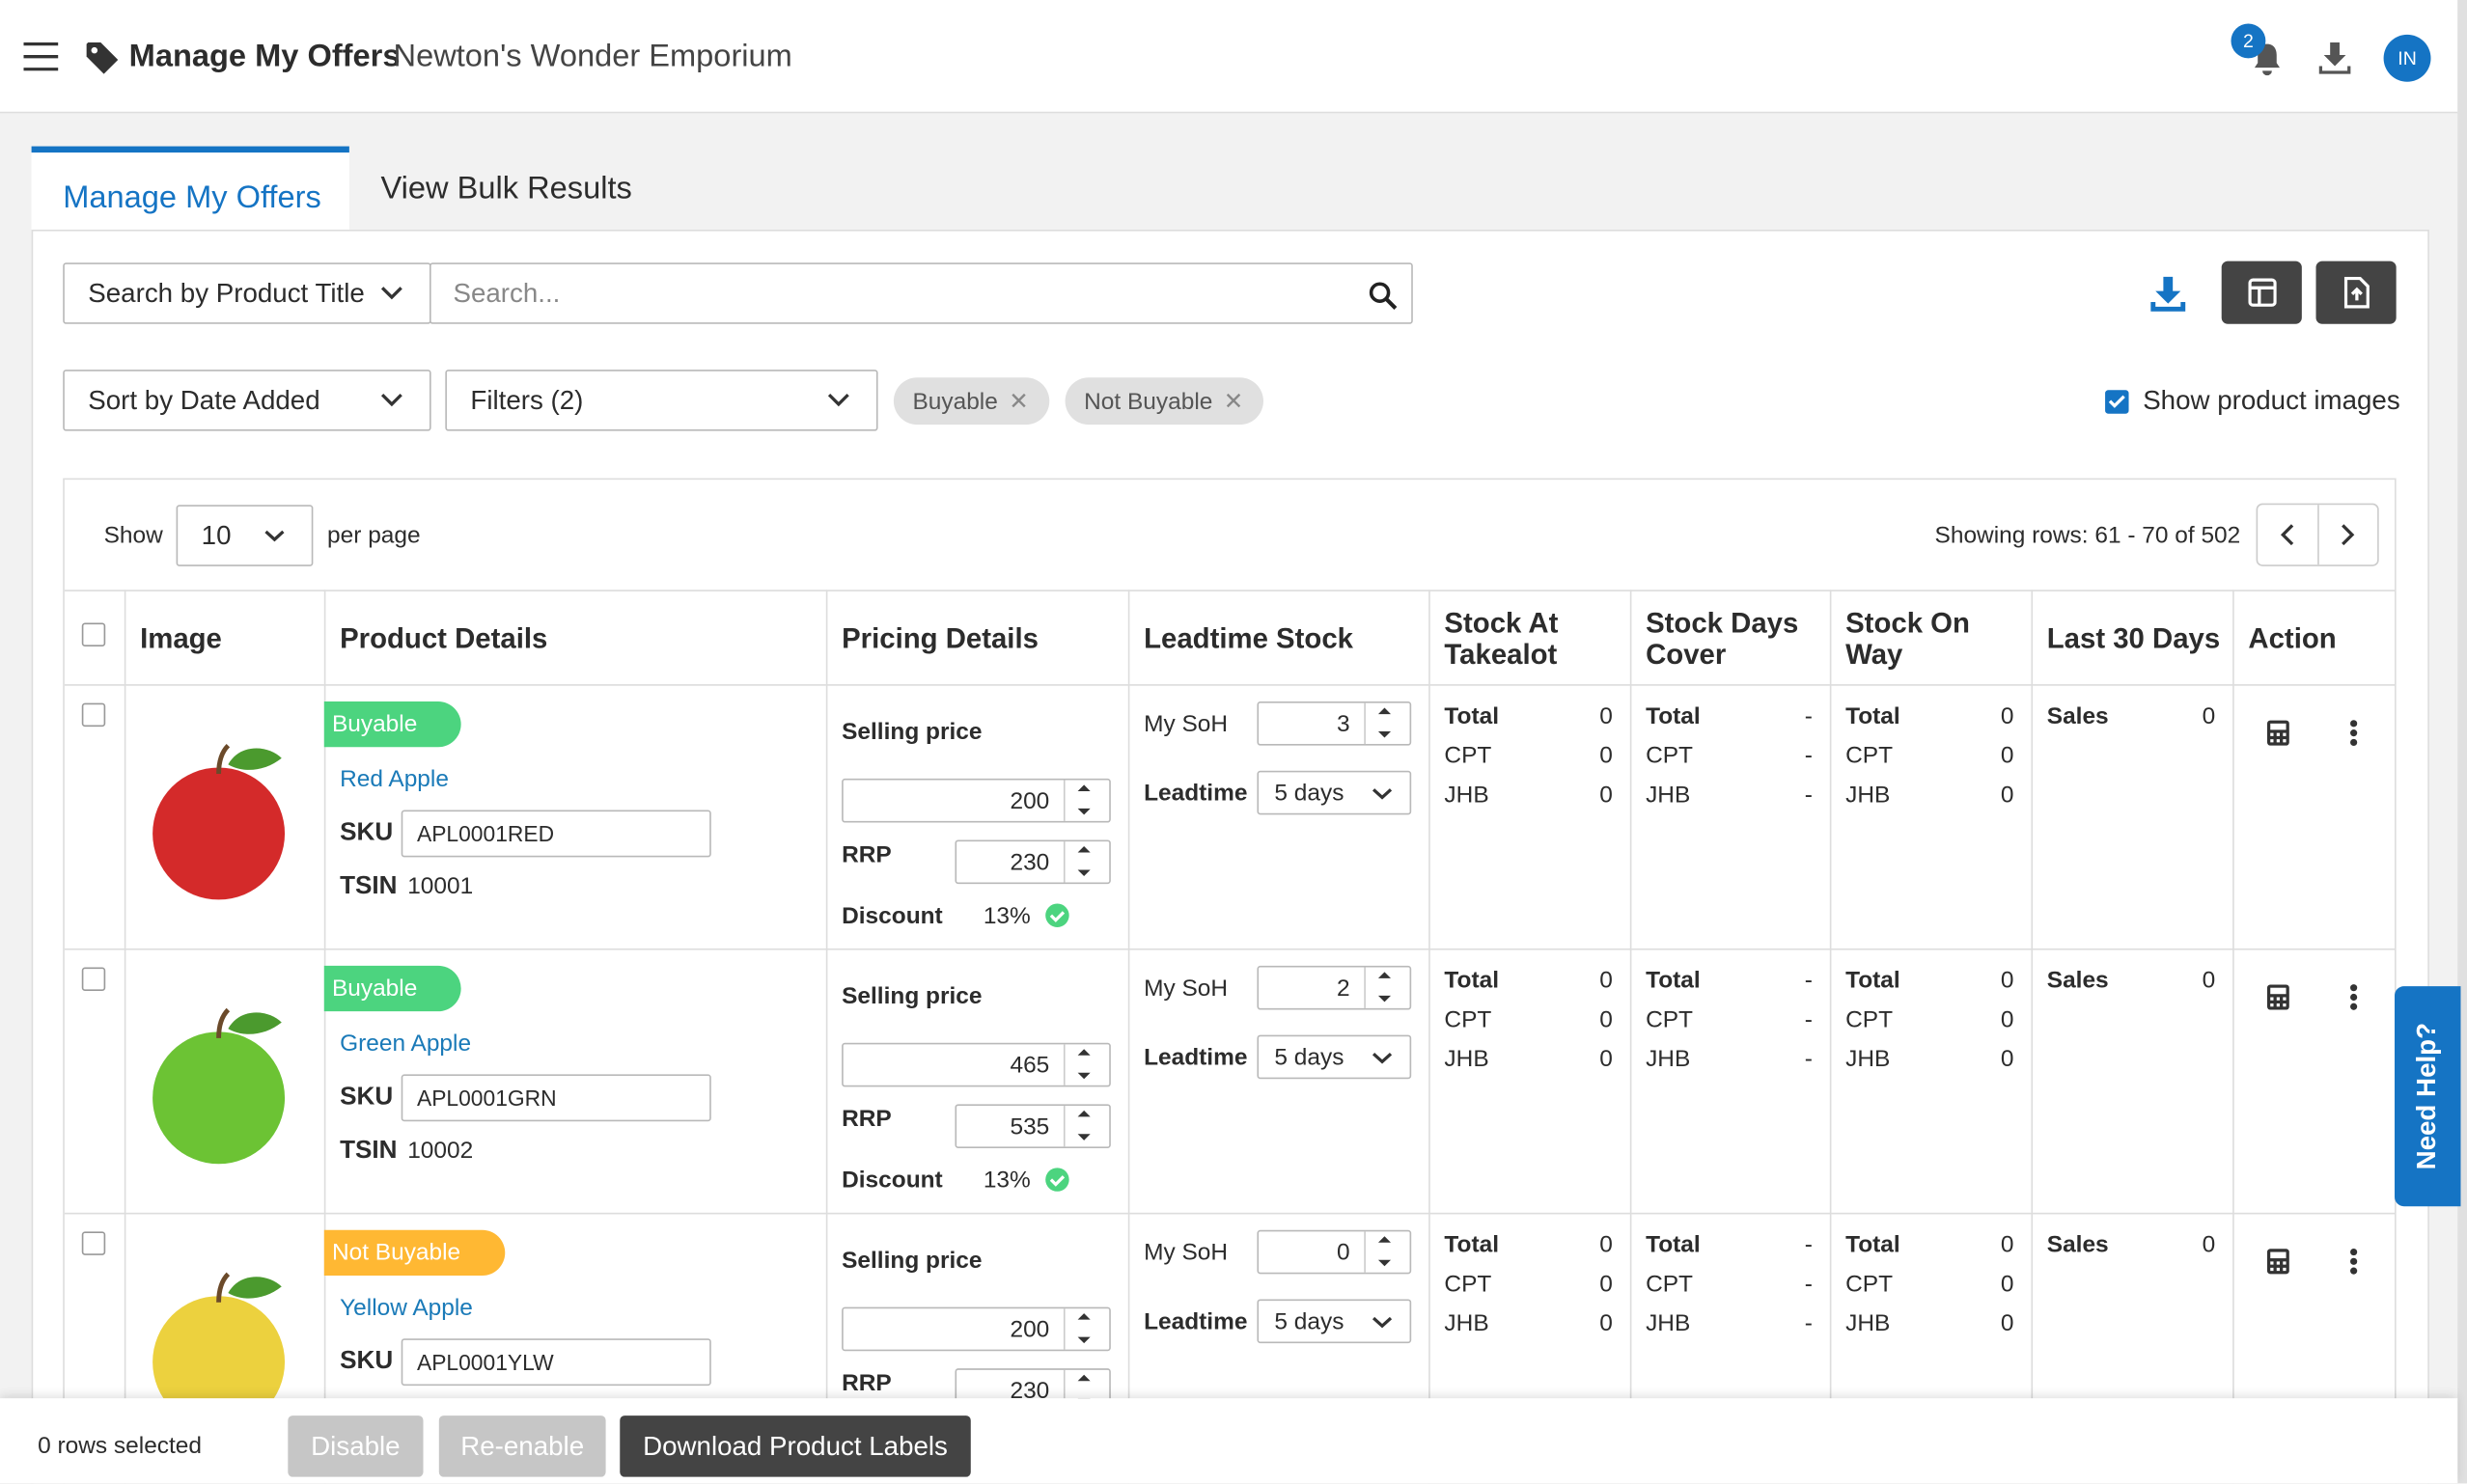 This screenshot has width=2467, height=1484. I want to click on rrp-label: RRP, so click(867, 854).